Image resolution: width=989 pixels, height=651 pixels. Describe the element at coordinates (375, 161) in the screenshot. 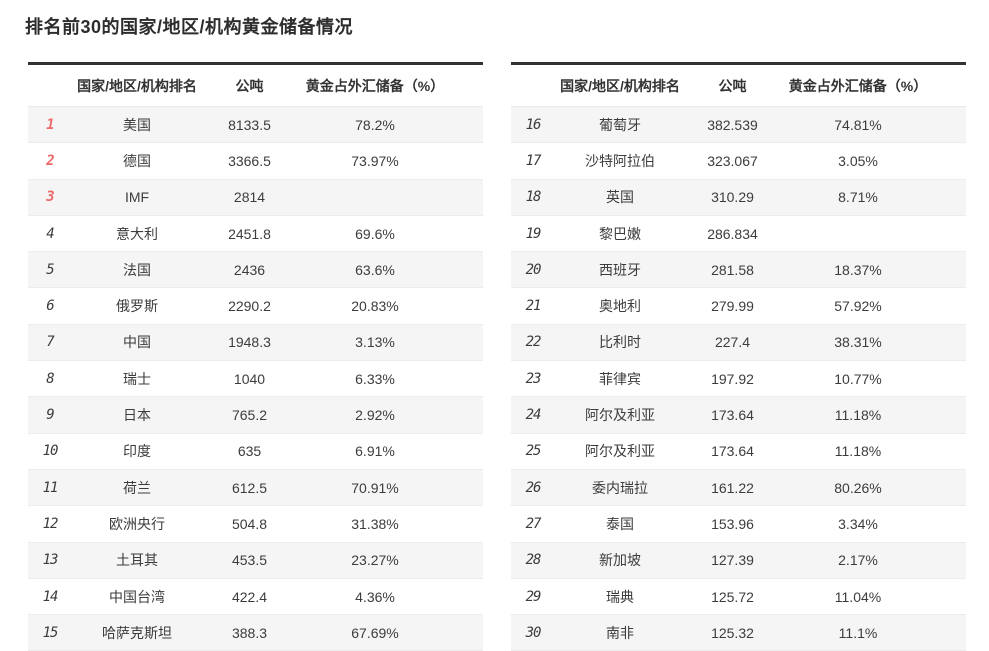

I see `pct-cell: 73.97%` at that location.